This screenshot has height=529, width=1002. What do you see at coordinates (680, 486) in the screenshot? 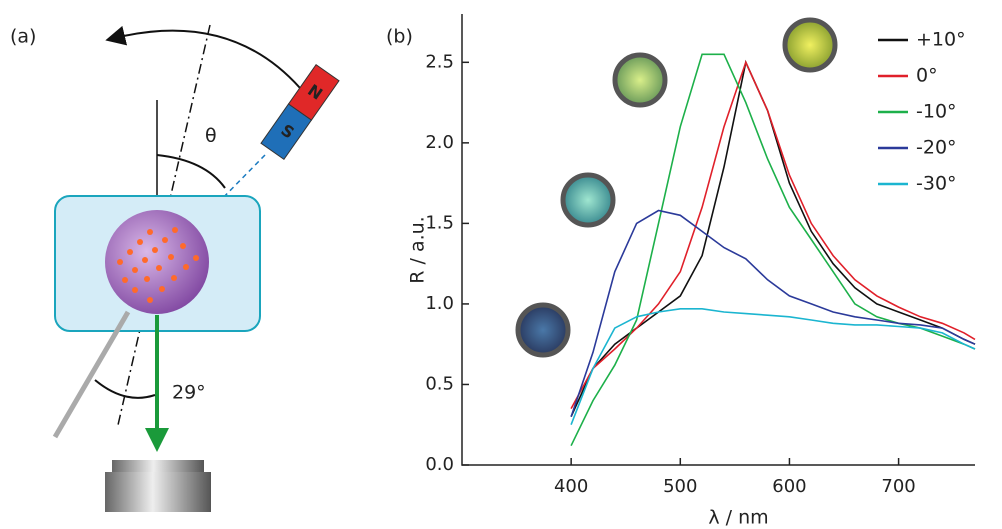
I see `x-tick-label: 500` at bounding box center [680, 486].